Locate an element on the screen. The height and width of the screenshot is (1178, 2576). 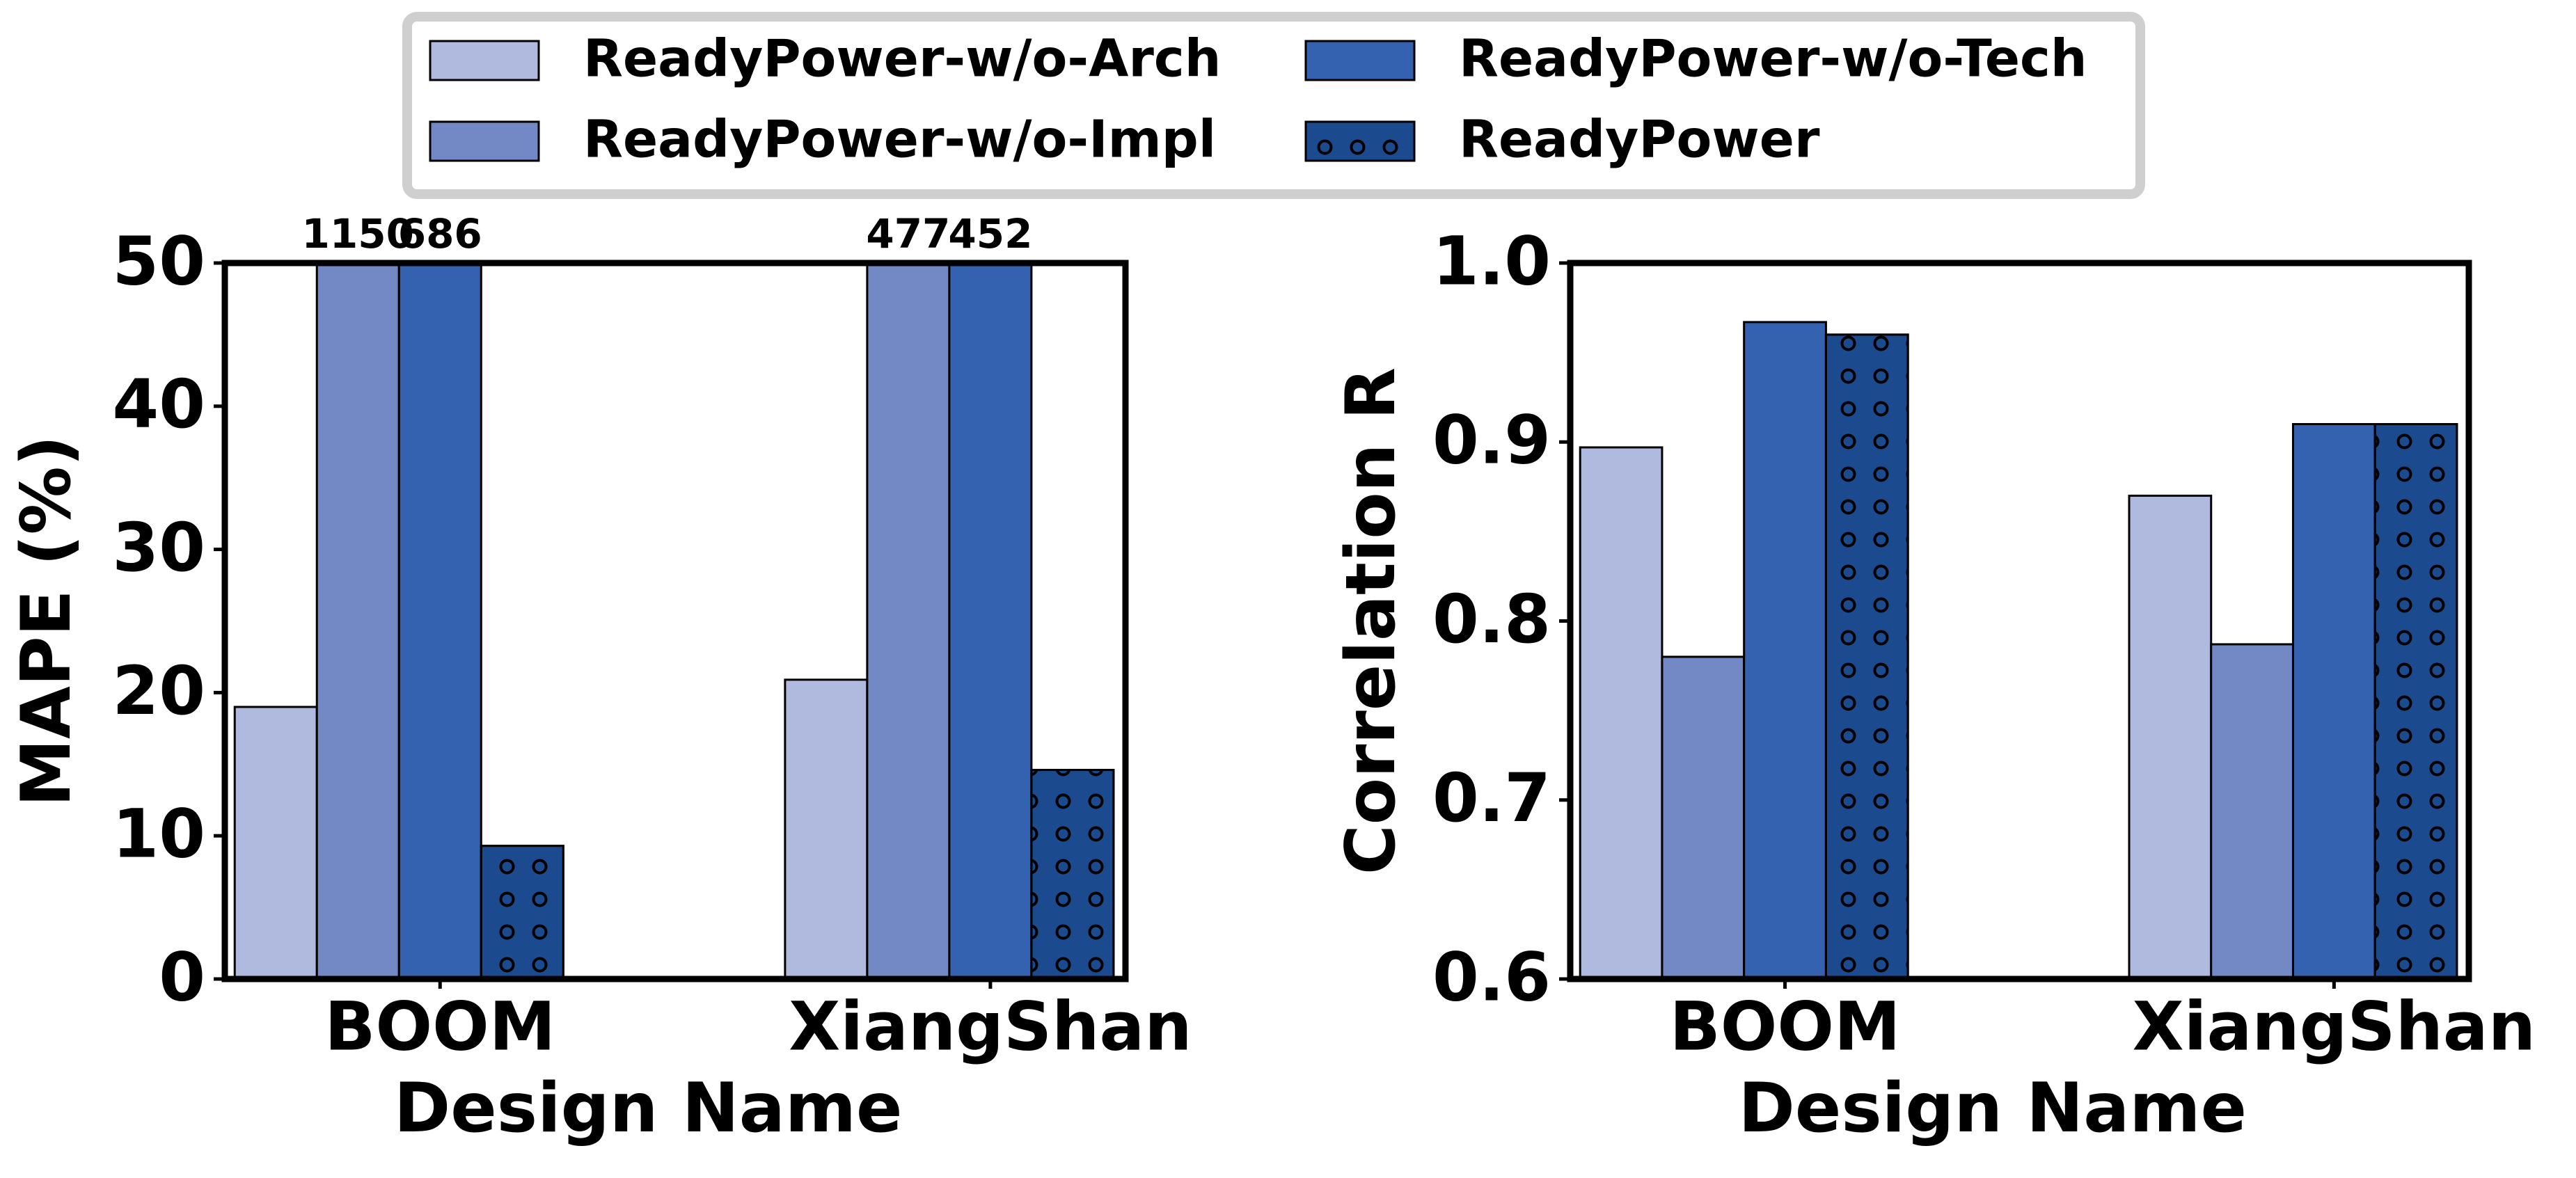
legend-label: ReadyPower-w/o-Arch is located at coordinates (902, 59).